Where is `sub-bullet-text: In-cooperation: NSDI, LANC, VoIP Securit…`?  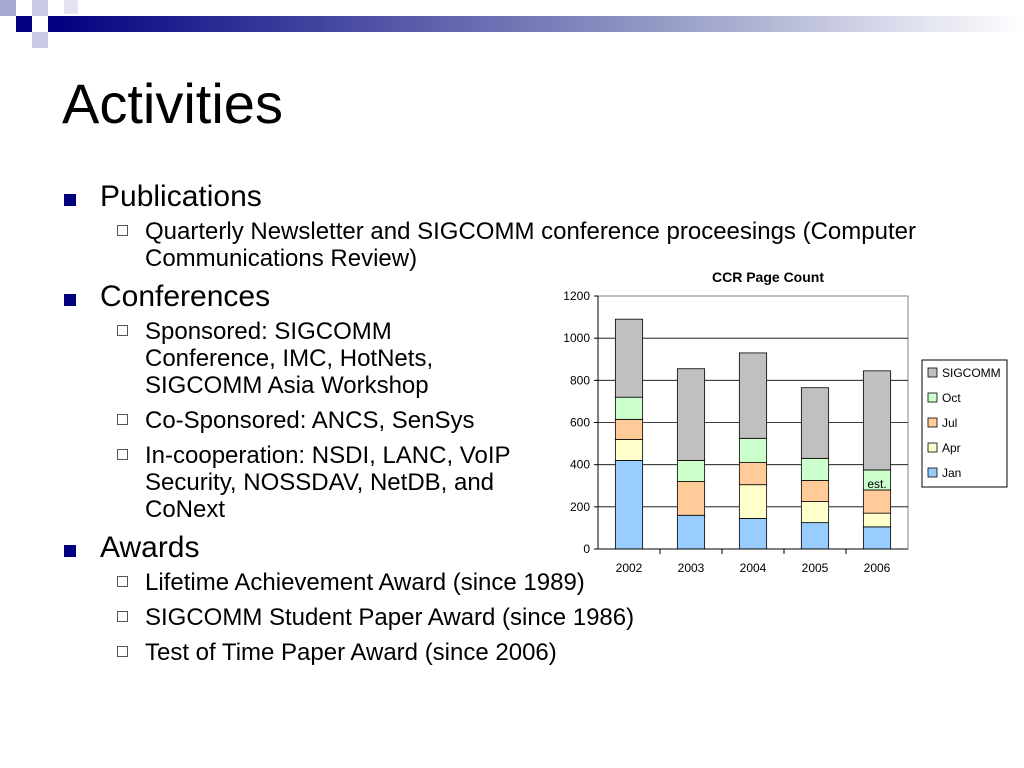
sub-bullet-text: In-cooperation: NSDI, LANC, VoIP Securit… is located at coordinates (328, 482).